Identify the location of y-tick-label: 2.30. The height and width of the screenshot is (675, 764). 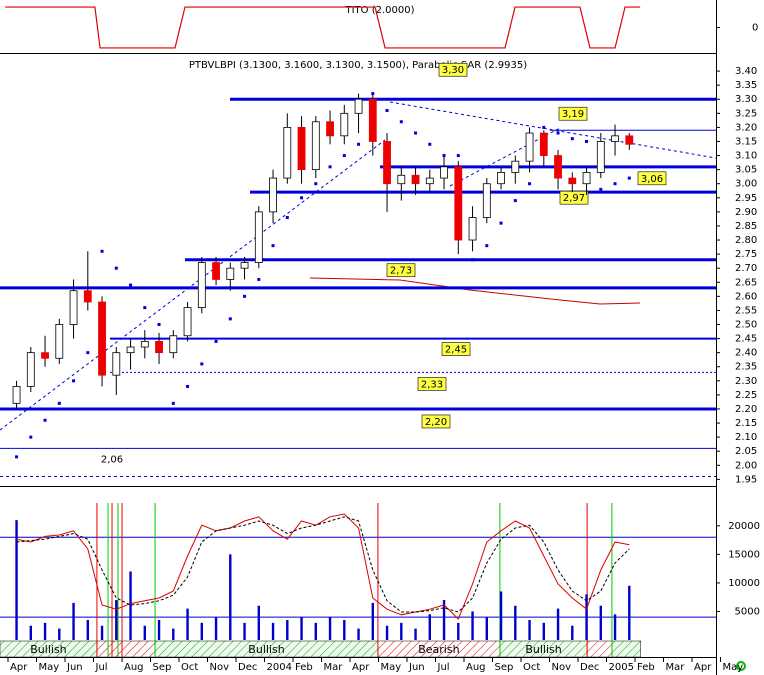
(746, 381).